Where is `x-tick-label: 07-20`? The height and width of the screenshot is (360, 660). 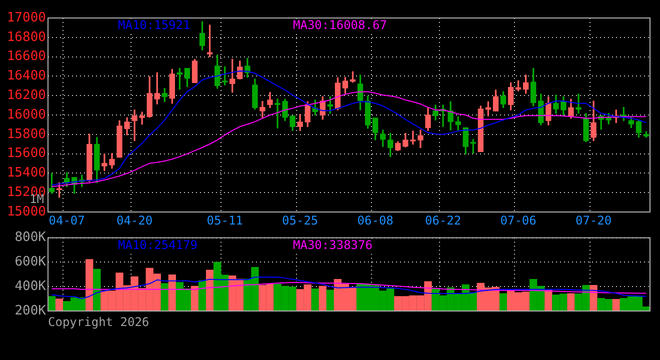 x-tick-label: 07-20 is located at coordinates (594, 220).